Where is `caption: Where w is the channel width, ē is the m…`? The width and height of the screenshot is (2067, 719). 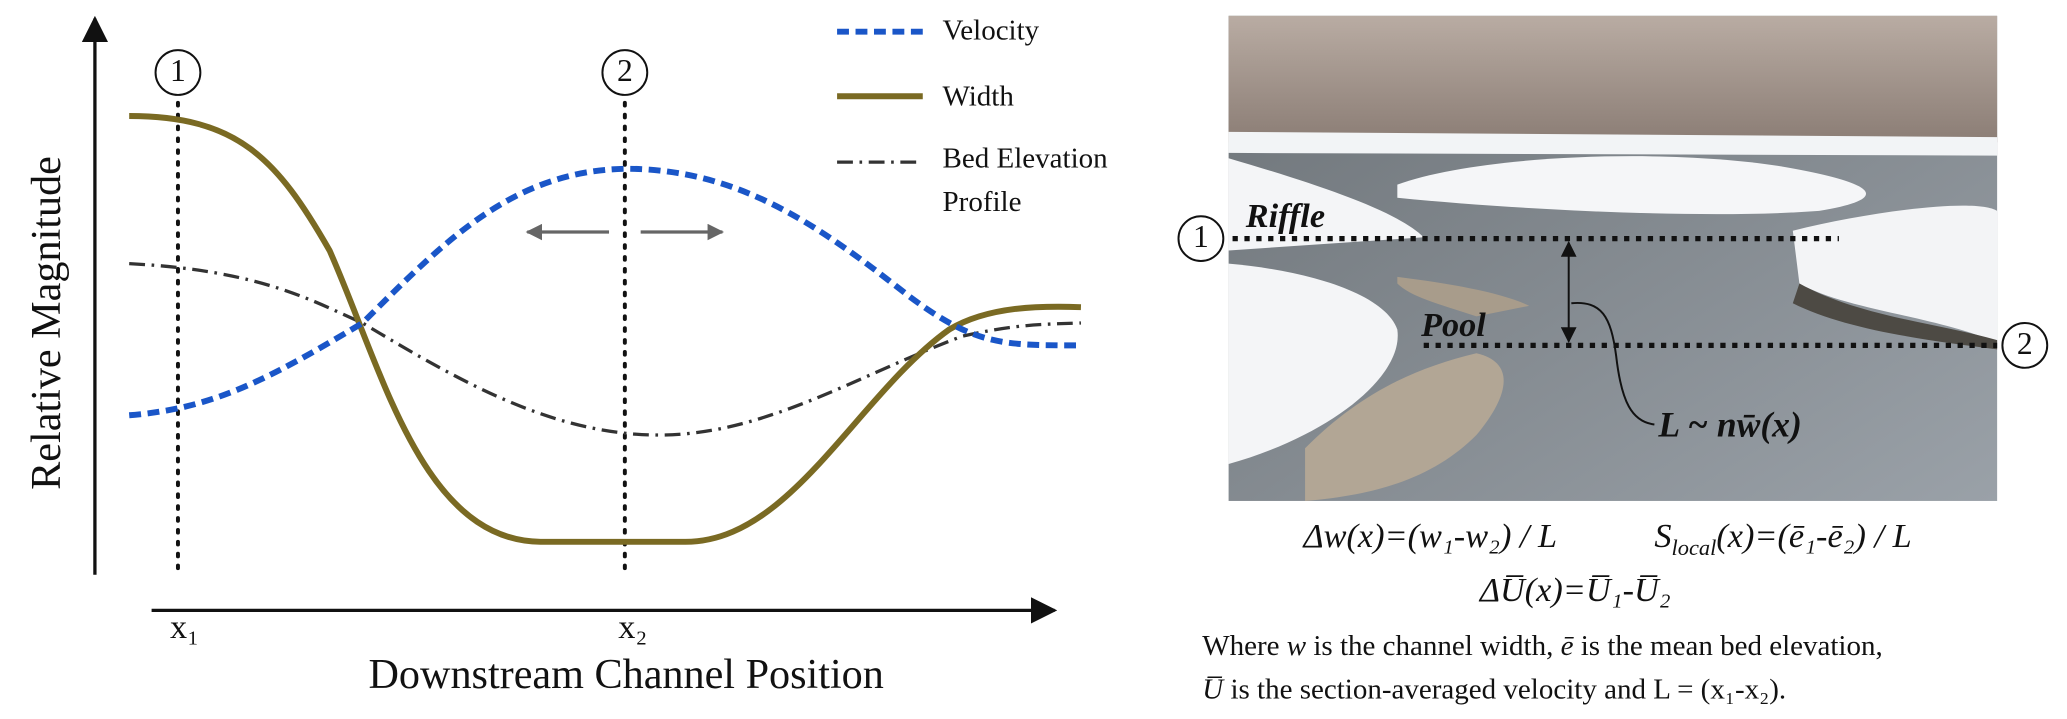 caption: Where w is the channel width, ē is the m… is located at coordinates (1542, 646).